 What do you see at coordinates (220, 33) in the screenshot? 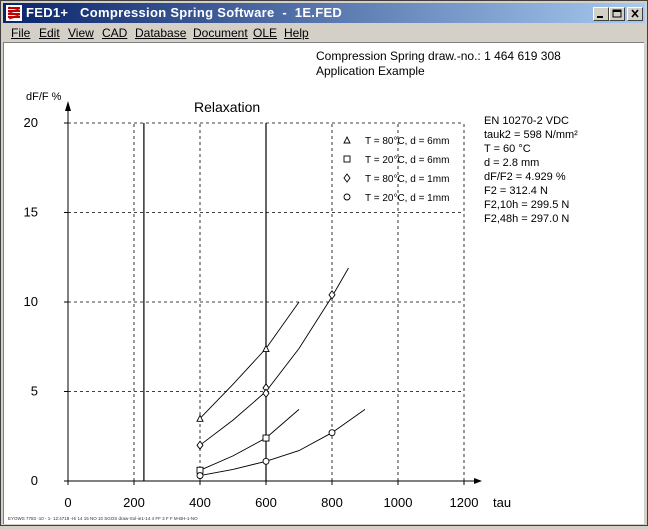
I see `menu-document: Document` at bounding box center [220, 33].